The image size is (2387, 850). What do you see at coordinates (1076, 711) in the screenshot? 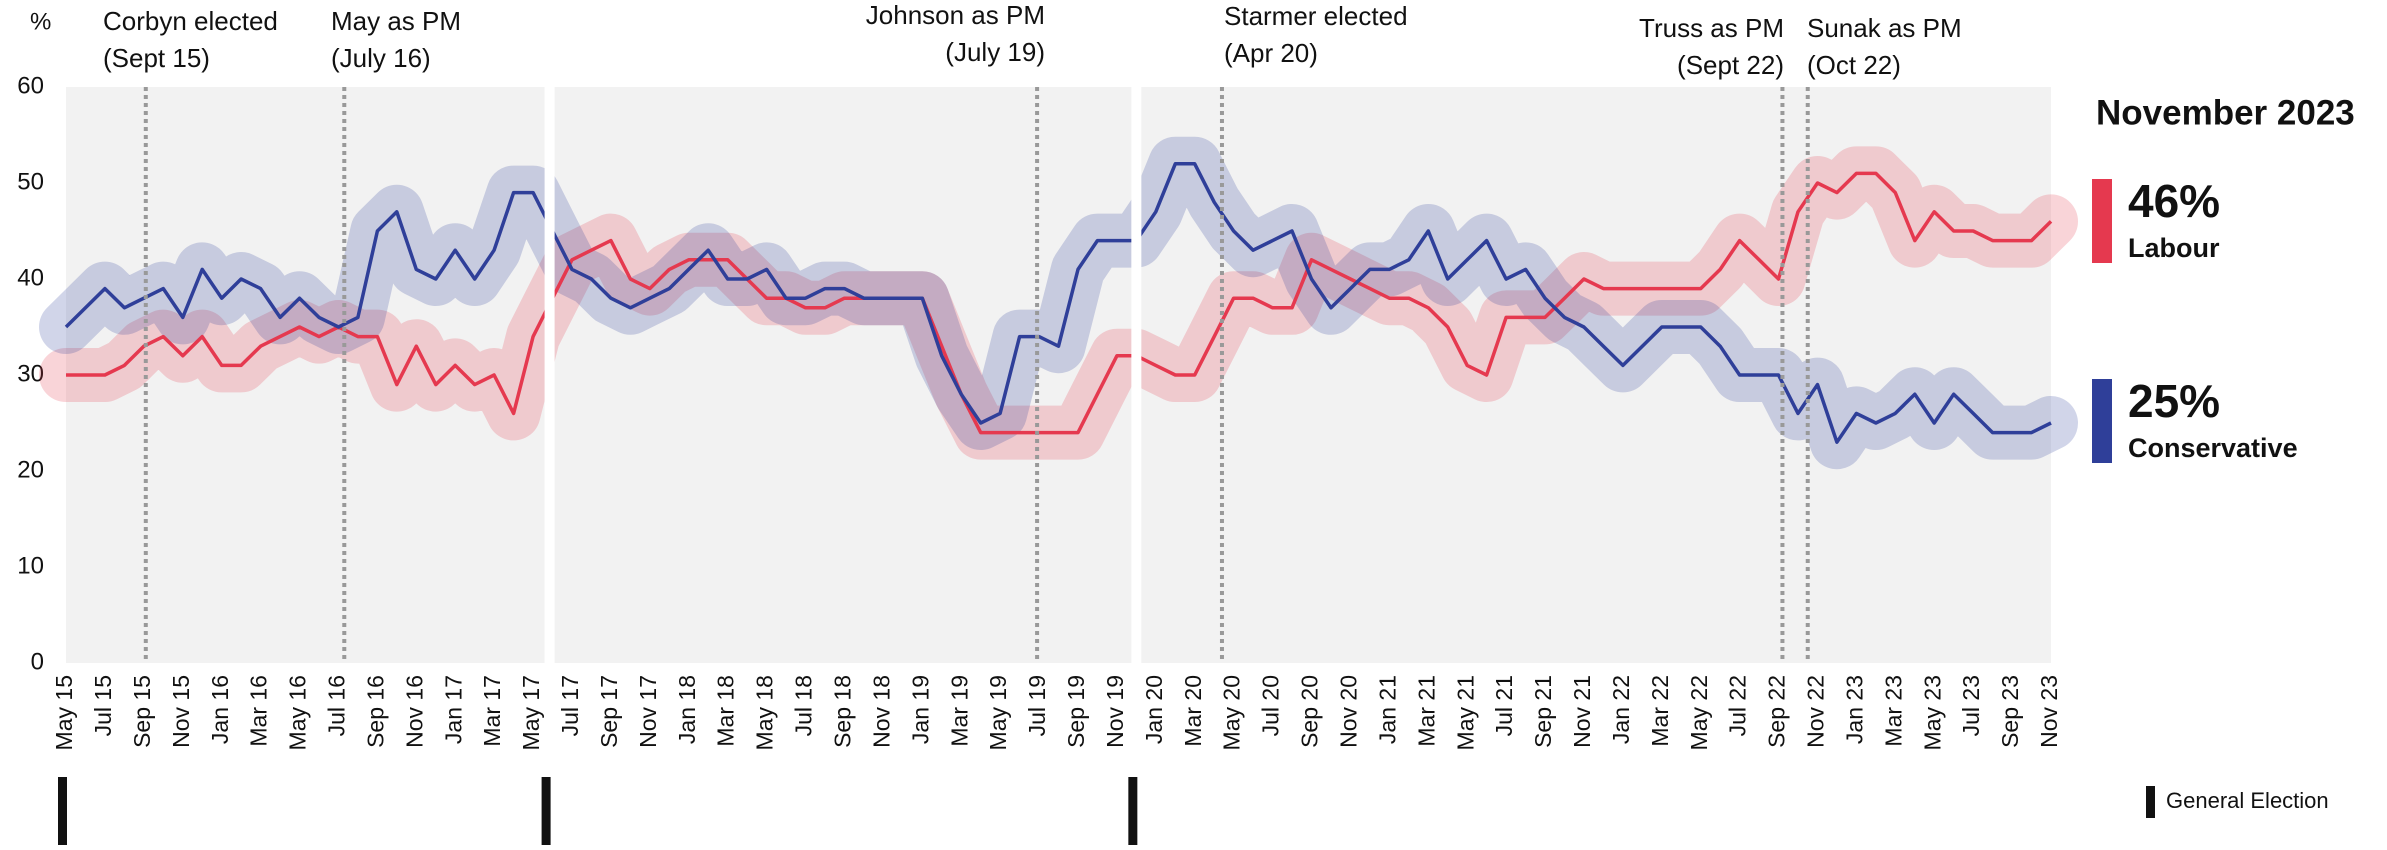
I see `x-tick-label: Sep 19` at bounding box center [1076, 711].